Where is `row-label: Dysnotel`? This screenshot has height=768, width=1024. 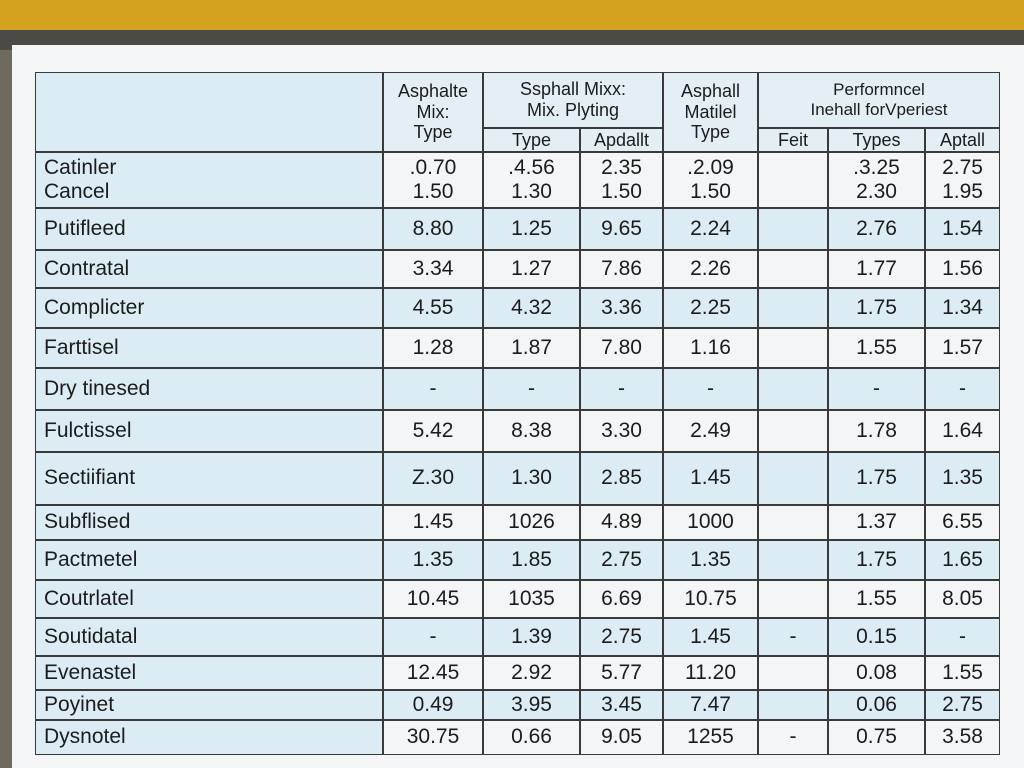 row-label: Dysnotel is located at coordinates (209, 737).